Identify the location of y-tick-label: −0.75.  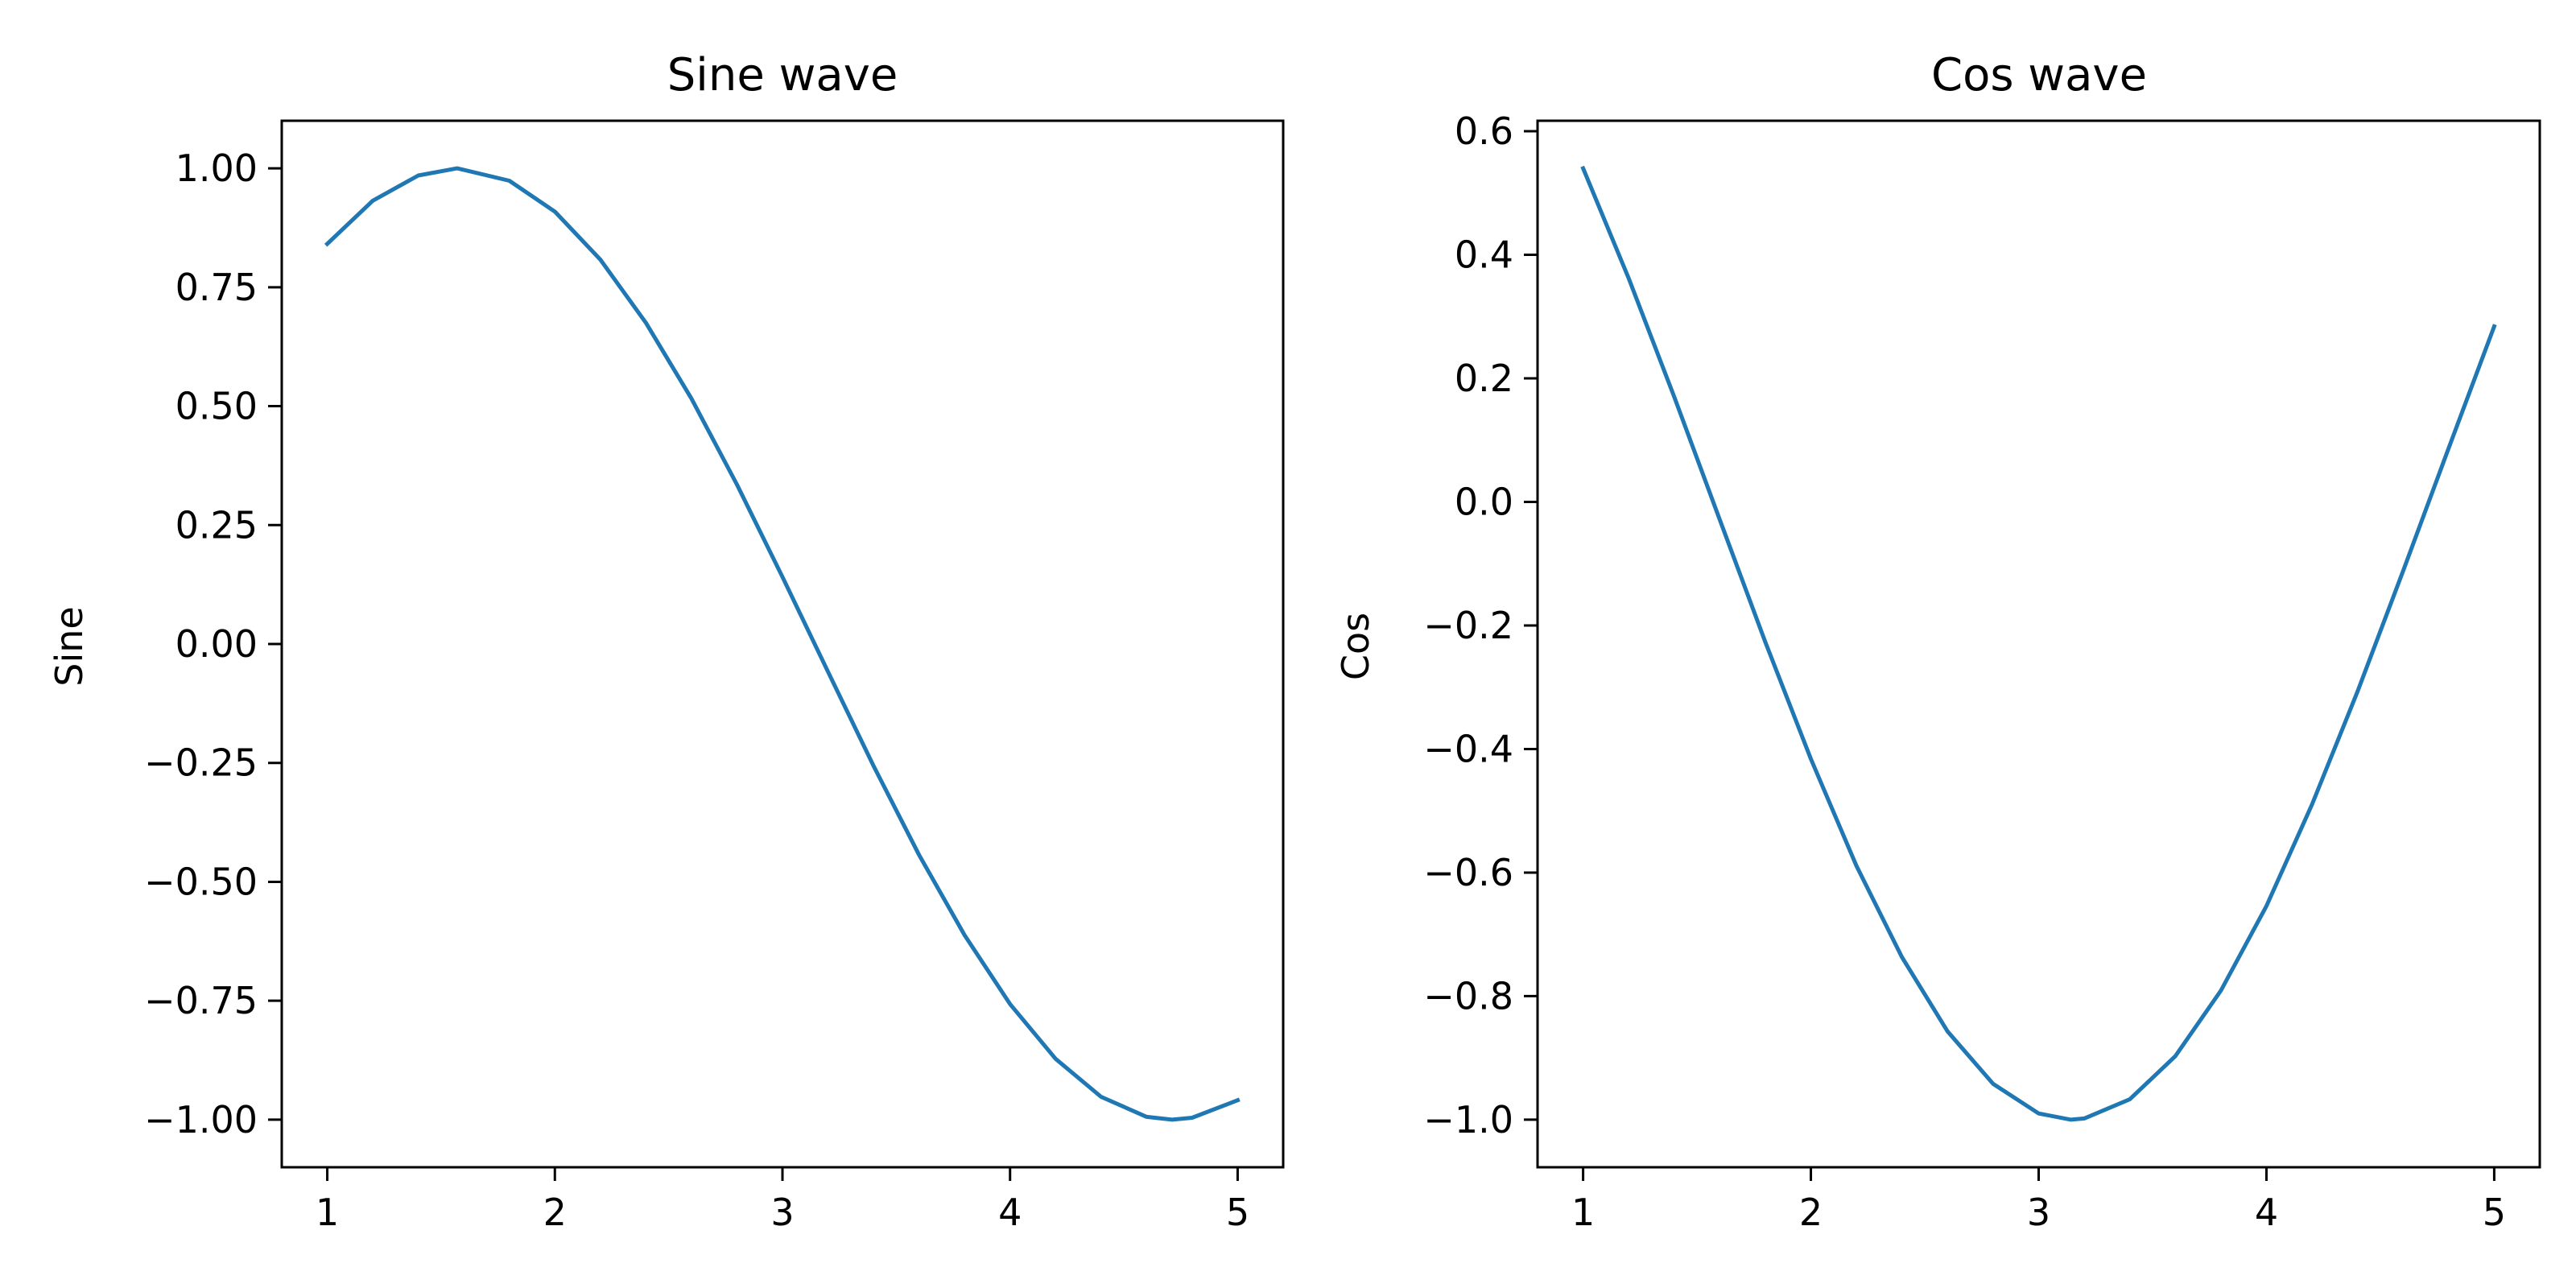
(201, 1000).